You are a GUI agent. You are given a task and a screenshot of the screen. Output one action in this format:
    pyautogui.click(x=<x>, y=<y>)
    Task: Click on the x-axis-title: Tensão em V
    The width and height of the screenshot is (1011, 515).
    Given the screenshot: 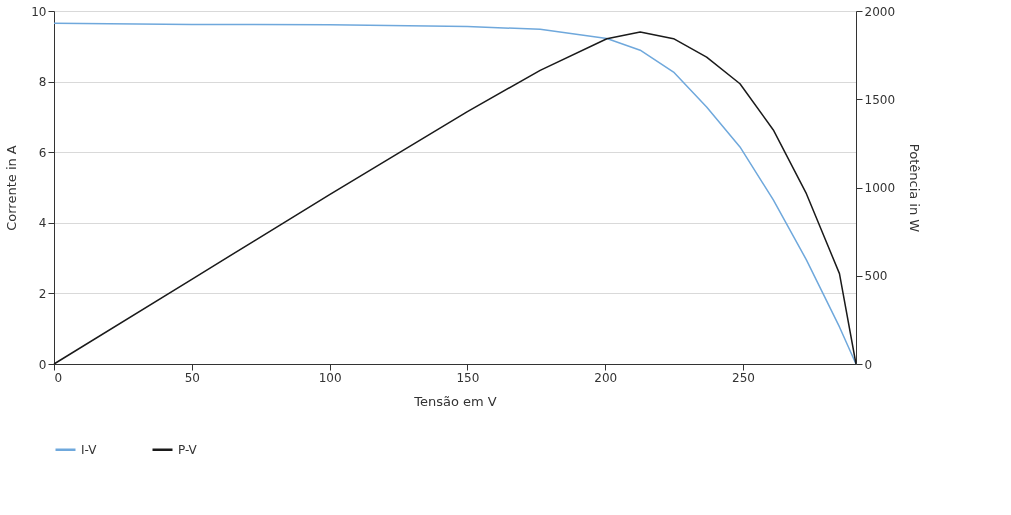 What is the action you would take?
    pyautogui.click(x=455, y=401)
    